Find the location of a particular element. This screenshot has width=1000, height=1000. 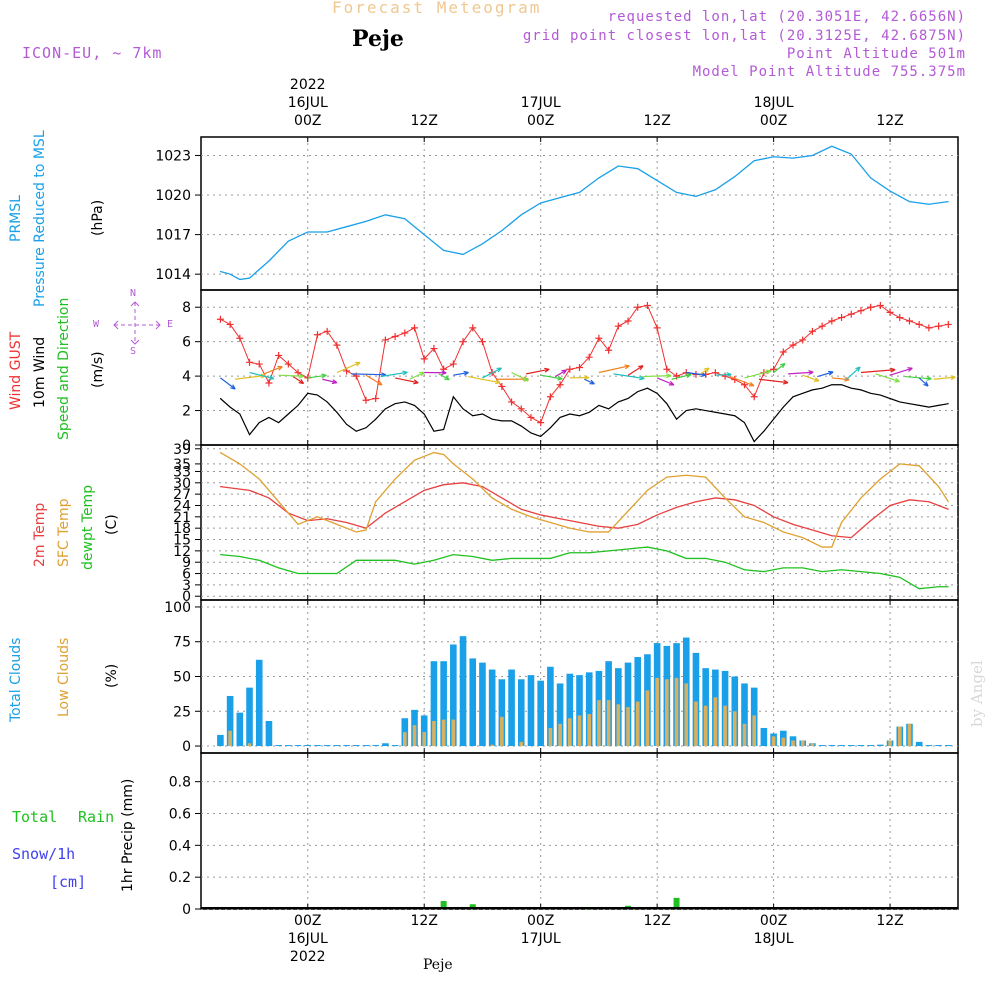

y-tick-label: 4 is located at coordinates (186, 377).